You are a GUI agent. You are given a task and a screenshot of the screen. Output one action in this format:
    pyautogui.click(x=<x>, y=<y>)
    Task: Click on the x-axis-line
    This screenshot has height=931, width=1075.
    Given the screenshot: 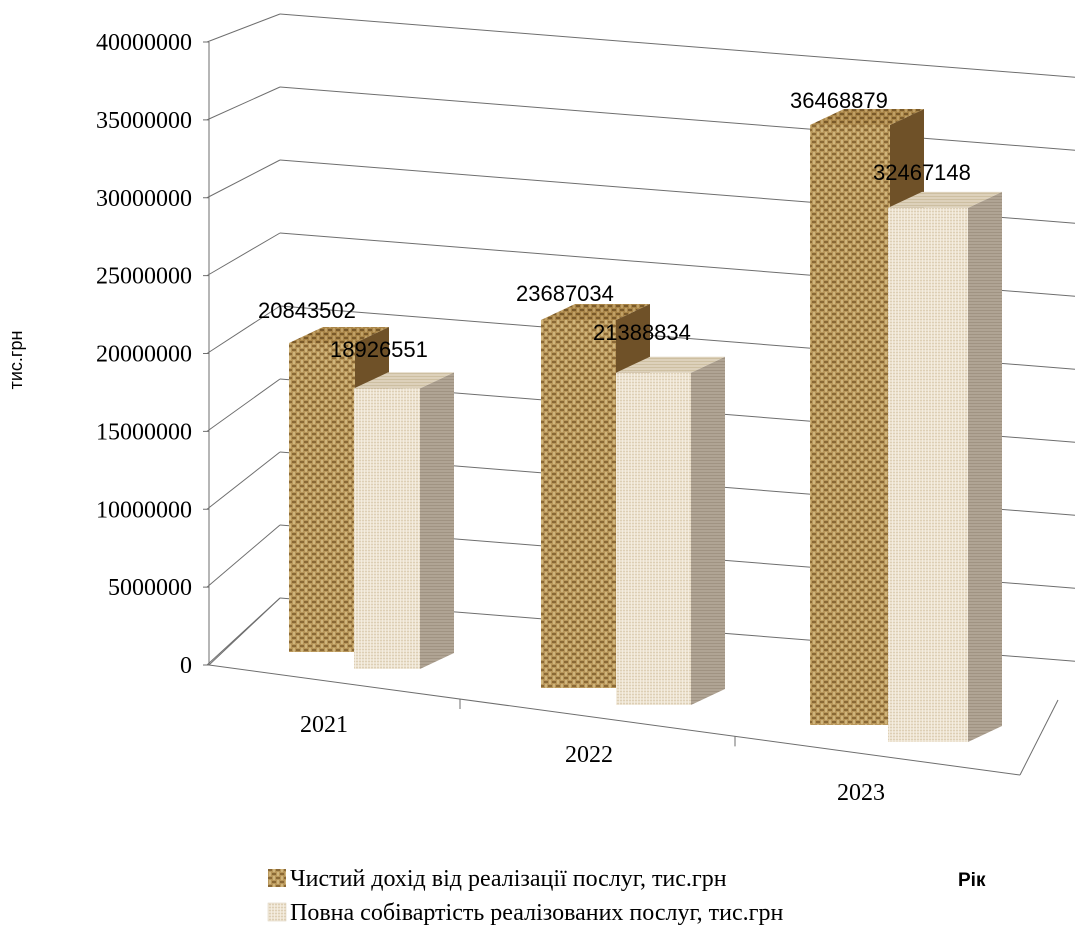 What is the action you would take?
    pyautogui.click(x=614, y=720)
    